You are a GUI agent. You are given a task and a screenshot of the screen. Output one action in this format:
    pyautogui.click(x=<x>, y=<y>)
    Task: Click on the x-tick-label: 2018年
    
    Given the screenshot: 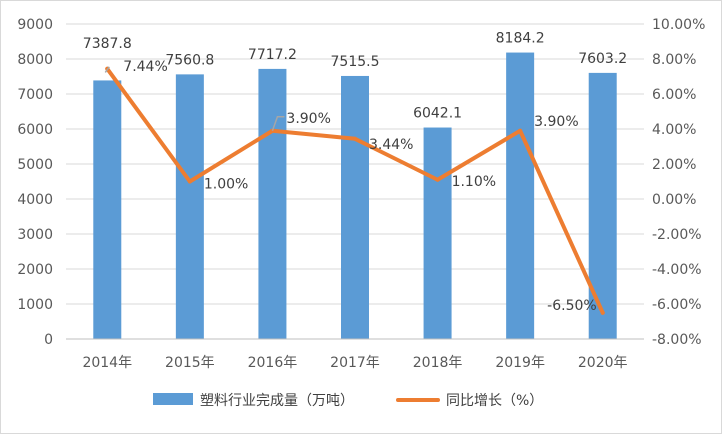 What is the action you would take?
    pyautogui.click(x=438, y=363)
    